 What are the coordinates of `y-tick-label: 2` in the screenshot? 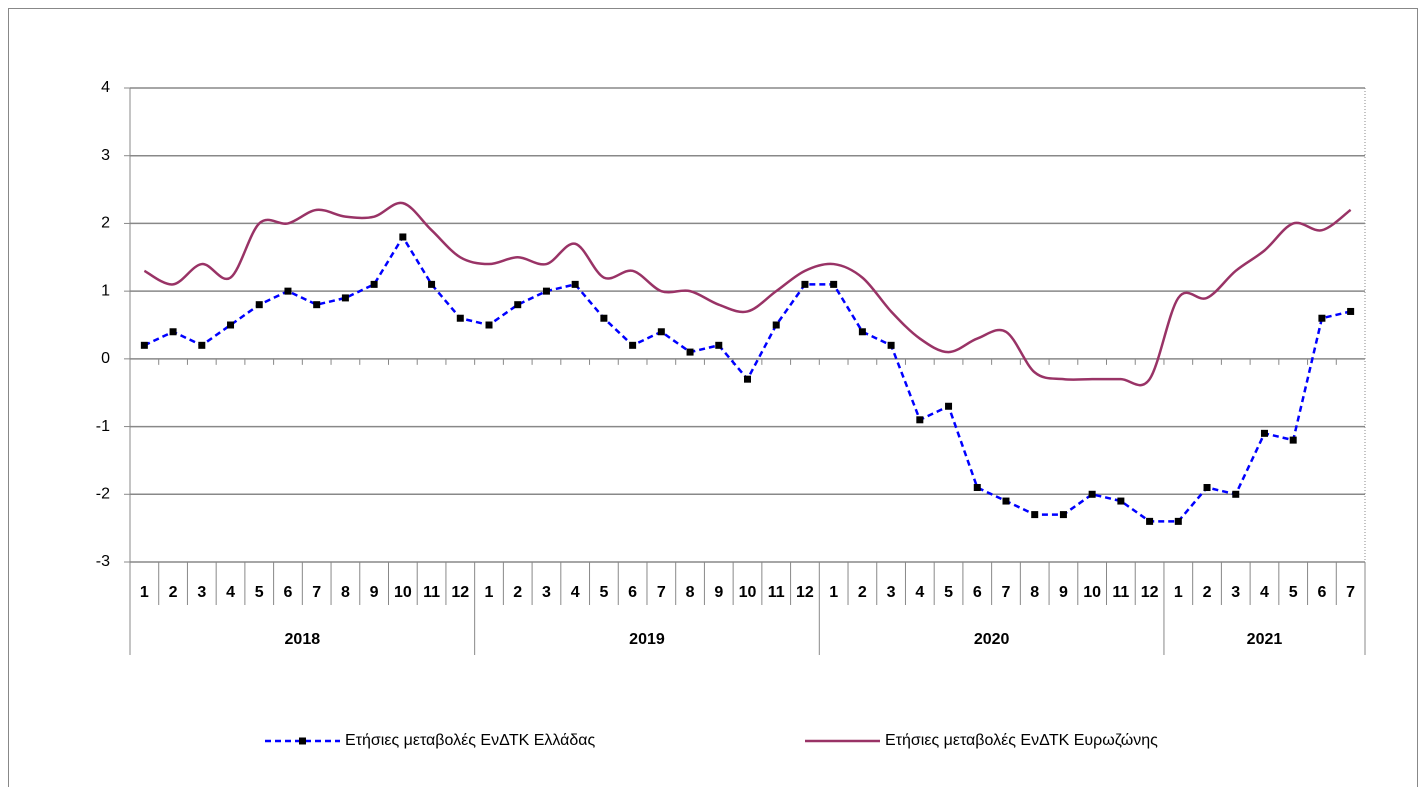 It's located at (105, 223).